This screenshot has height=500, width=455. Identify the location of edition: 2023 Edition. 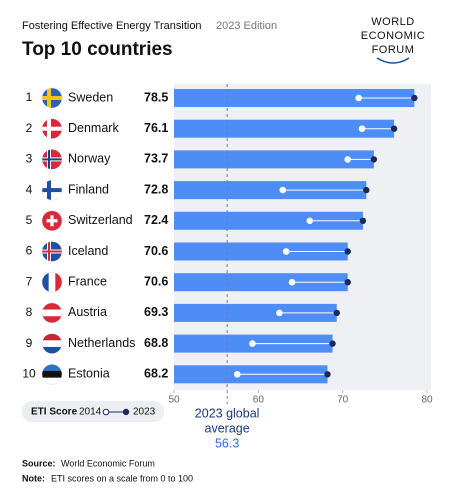
(246, 26).